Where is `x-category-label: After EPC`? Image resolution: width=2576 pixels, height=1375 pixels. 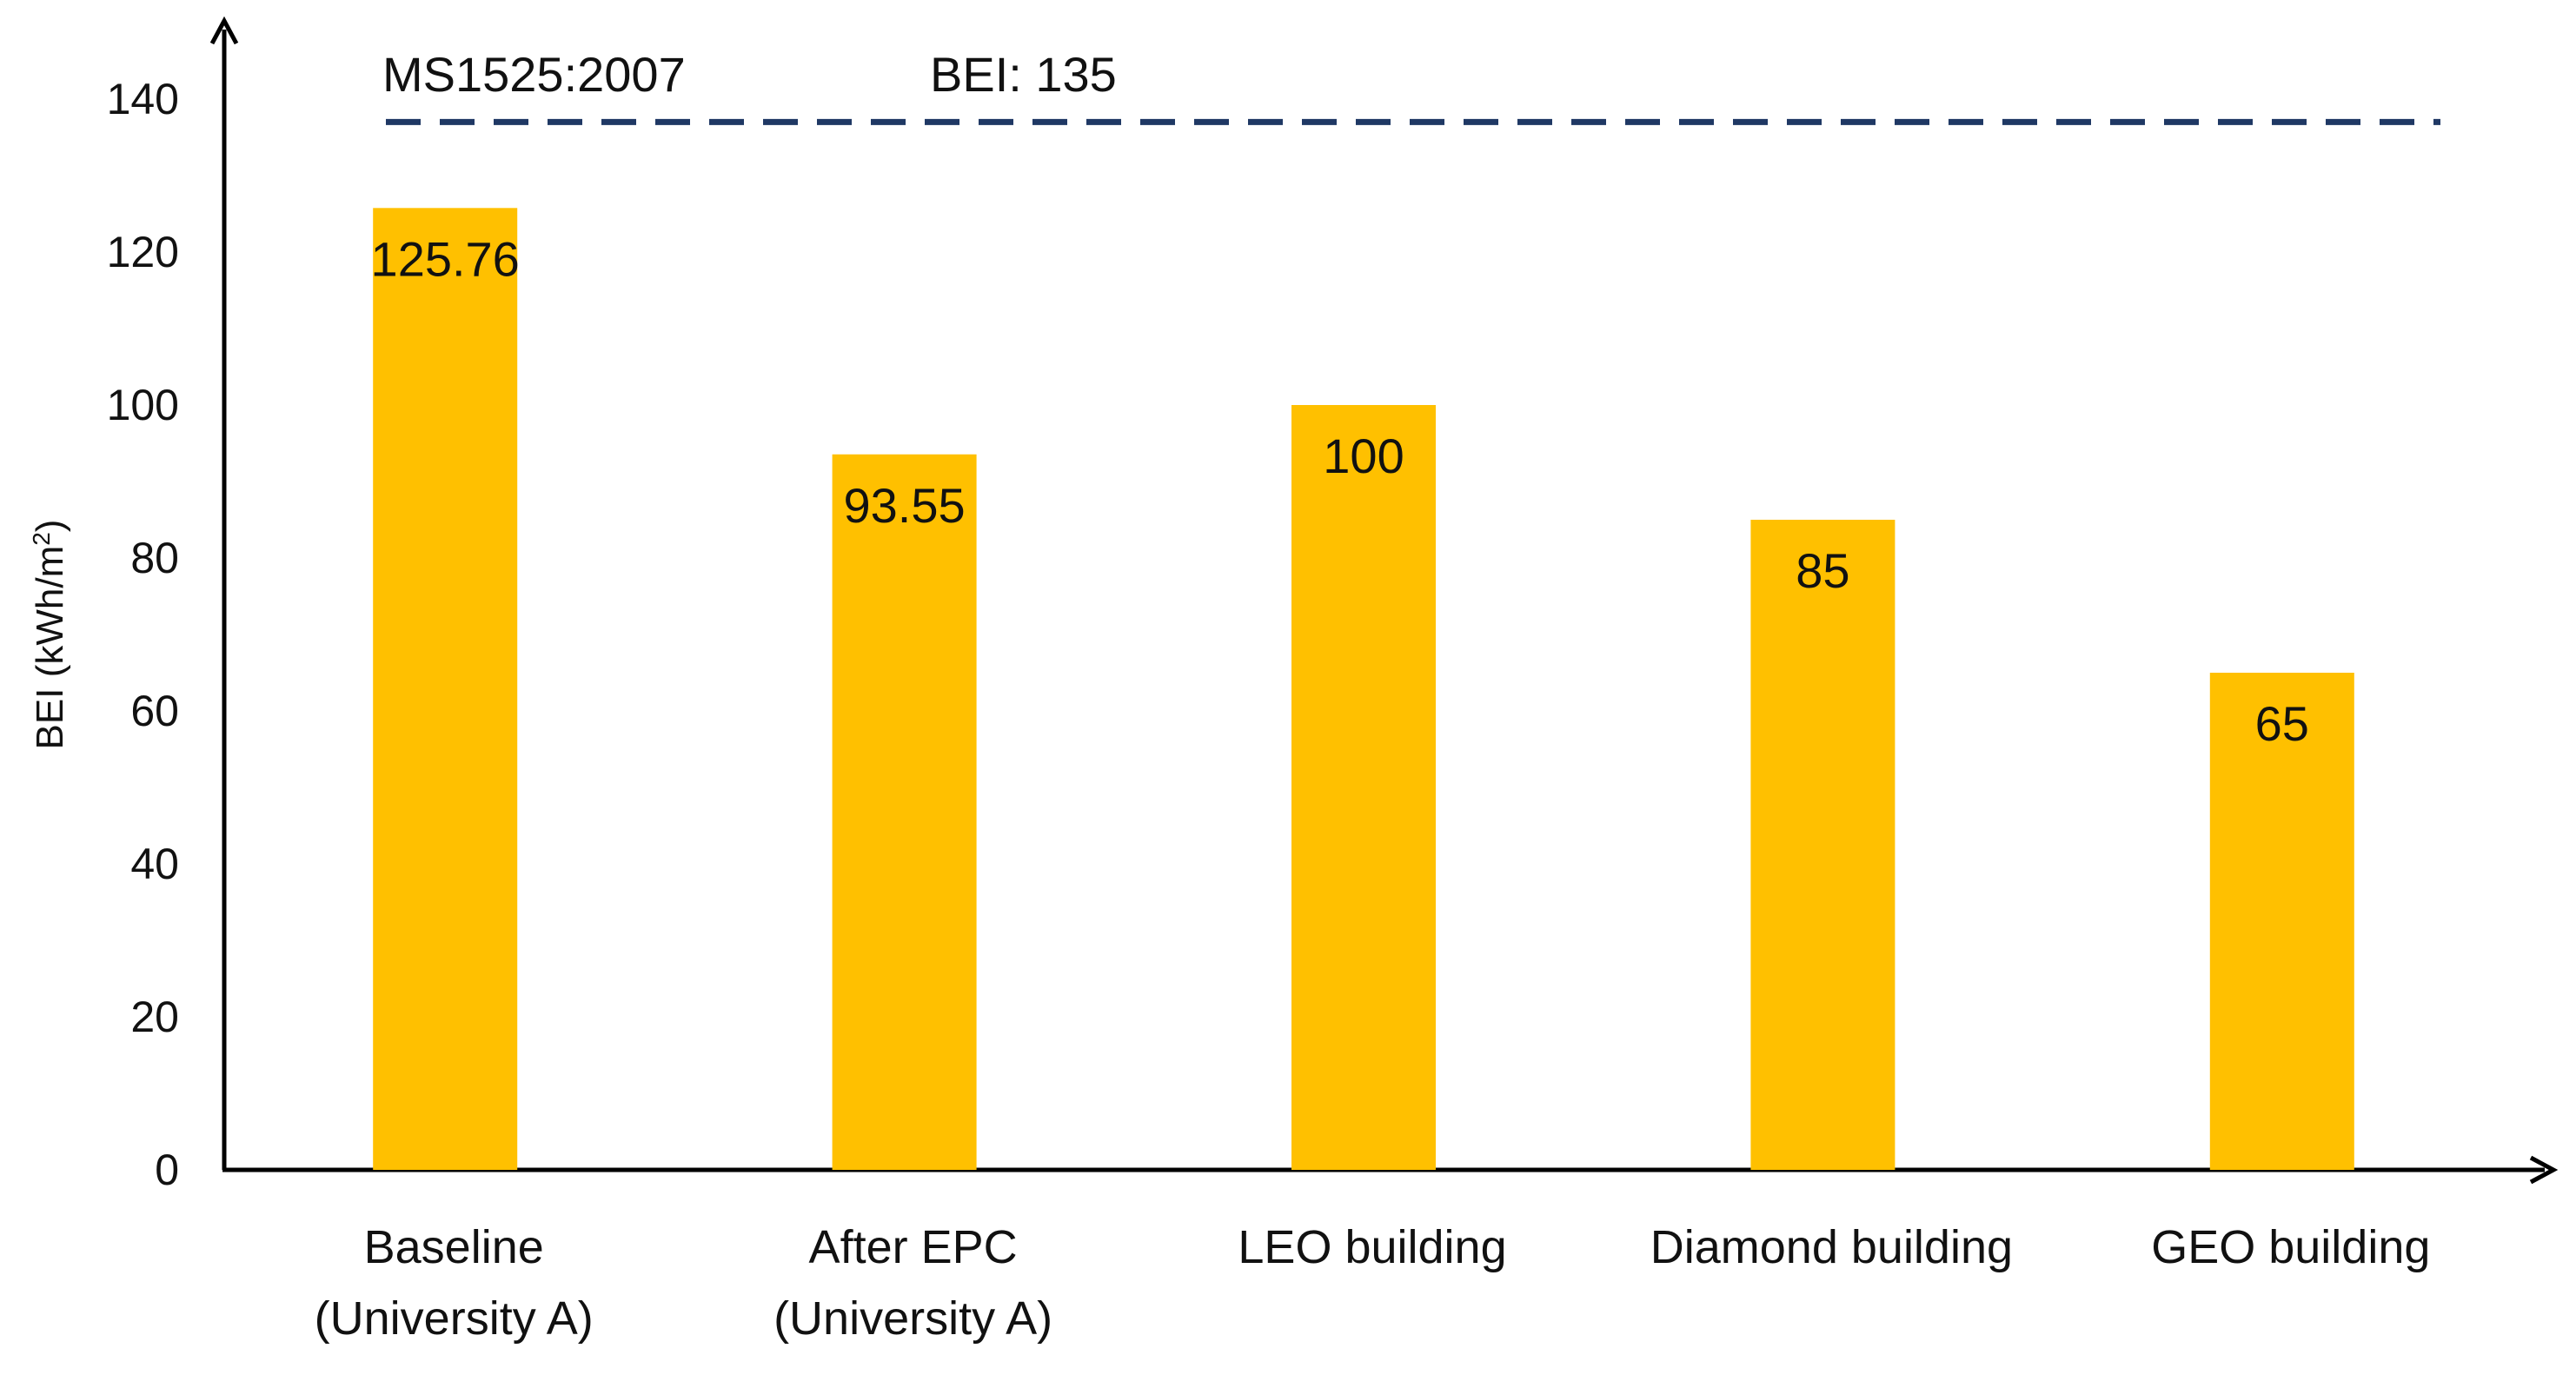 x-category-label: After EPC is located at coordinates (913, 1247).